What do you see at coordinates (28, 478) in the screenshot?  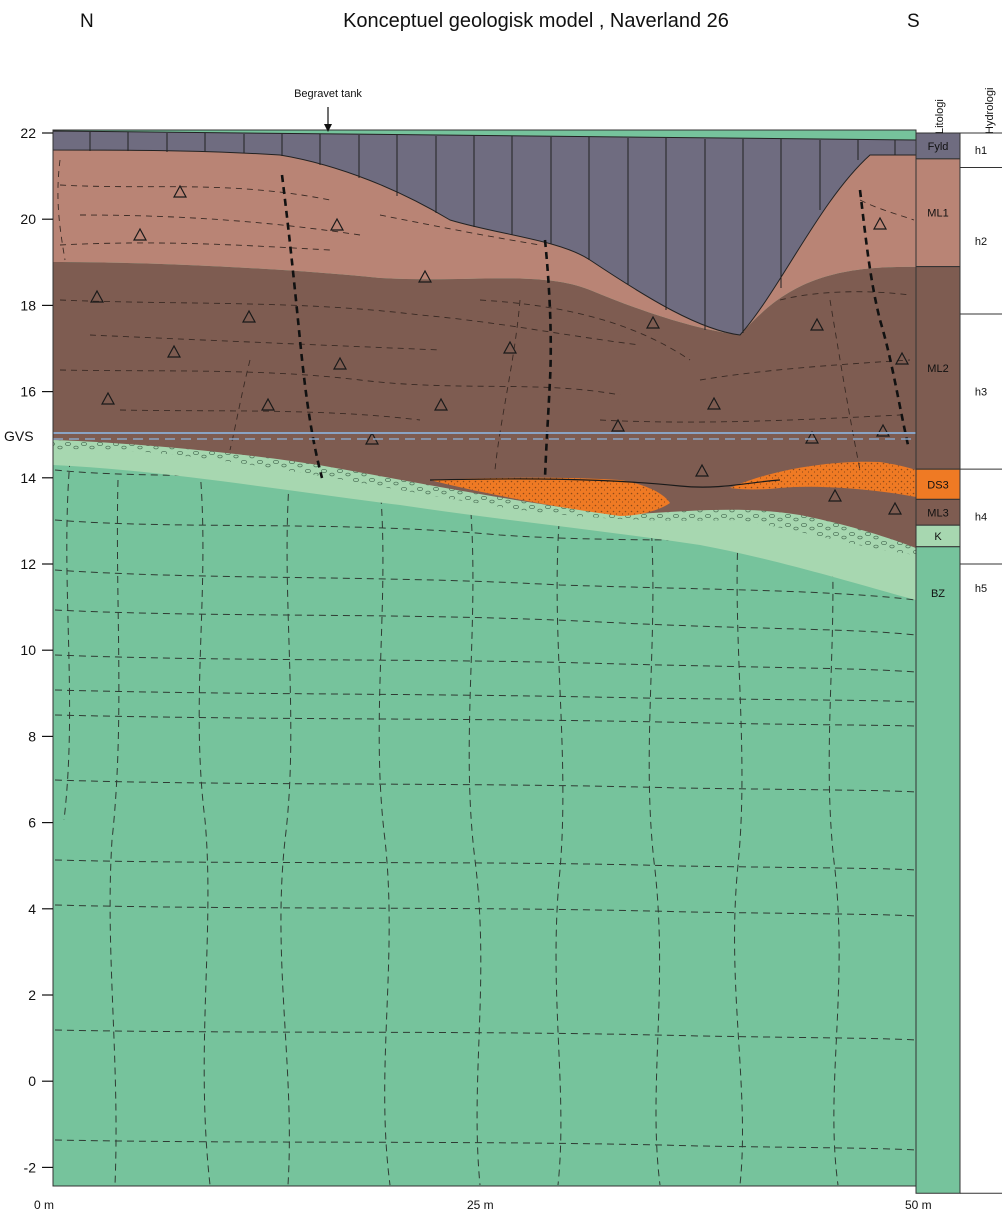 I see `y-tick-label: 14` at bounding box center [28, 478].